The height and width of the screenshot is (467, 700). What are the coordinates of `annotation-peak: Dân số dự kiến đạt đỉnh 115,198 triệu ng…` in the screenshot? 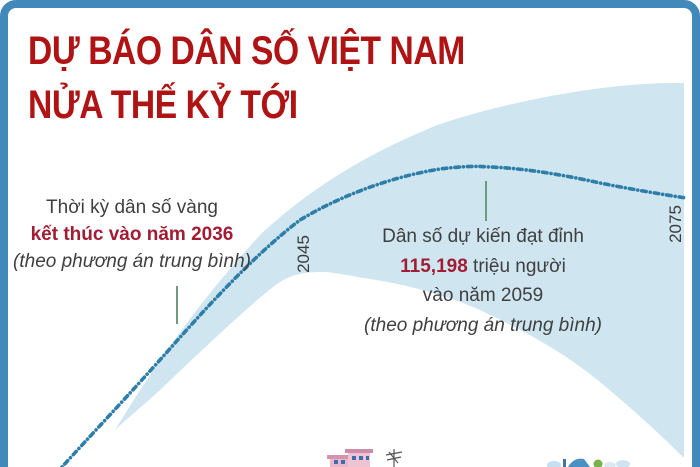 It's located at (483, 281).